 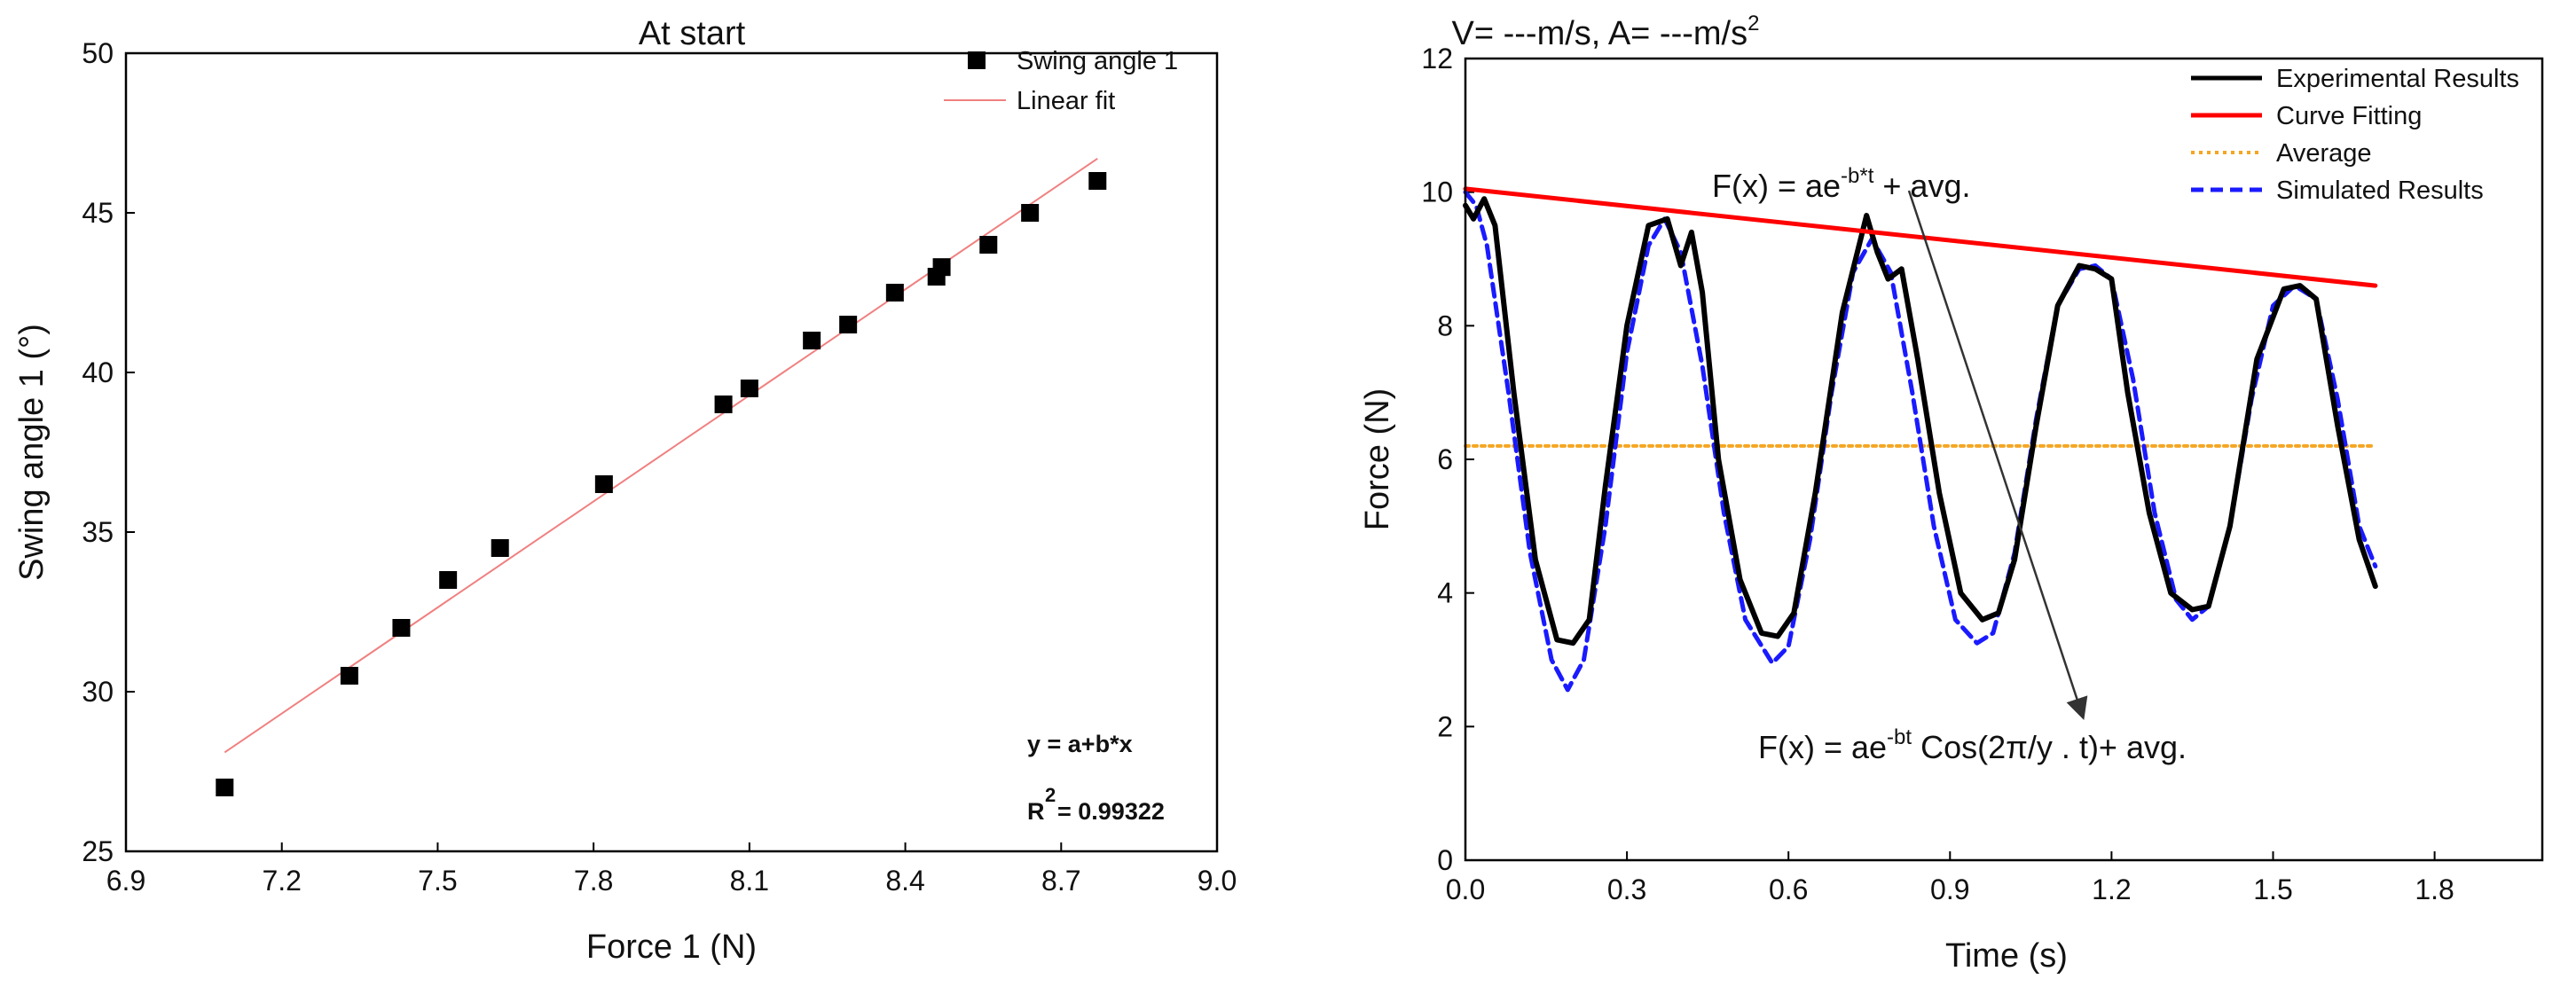 What do you see at coordinates (437, 881) in the screenshot?
I see `left-x-tick-label-2: 7.5` at bounding box center [437, 881].